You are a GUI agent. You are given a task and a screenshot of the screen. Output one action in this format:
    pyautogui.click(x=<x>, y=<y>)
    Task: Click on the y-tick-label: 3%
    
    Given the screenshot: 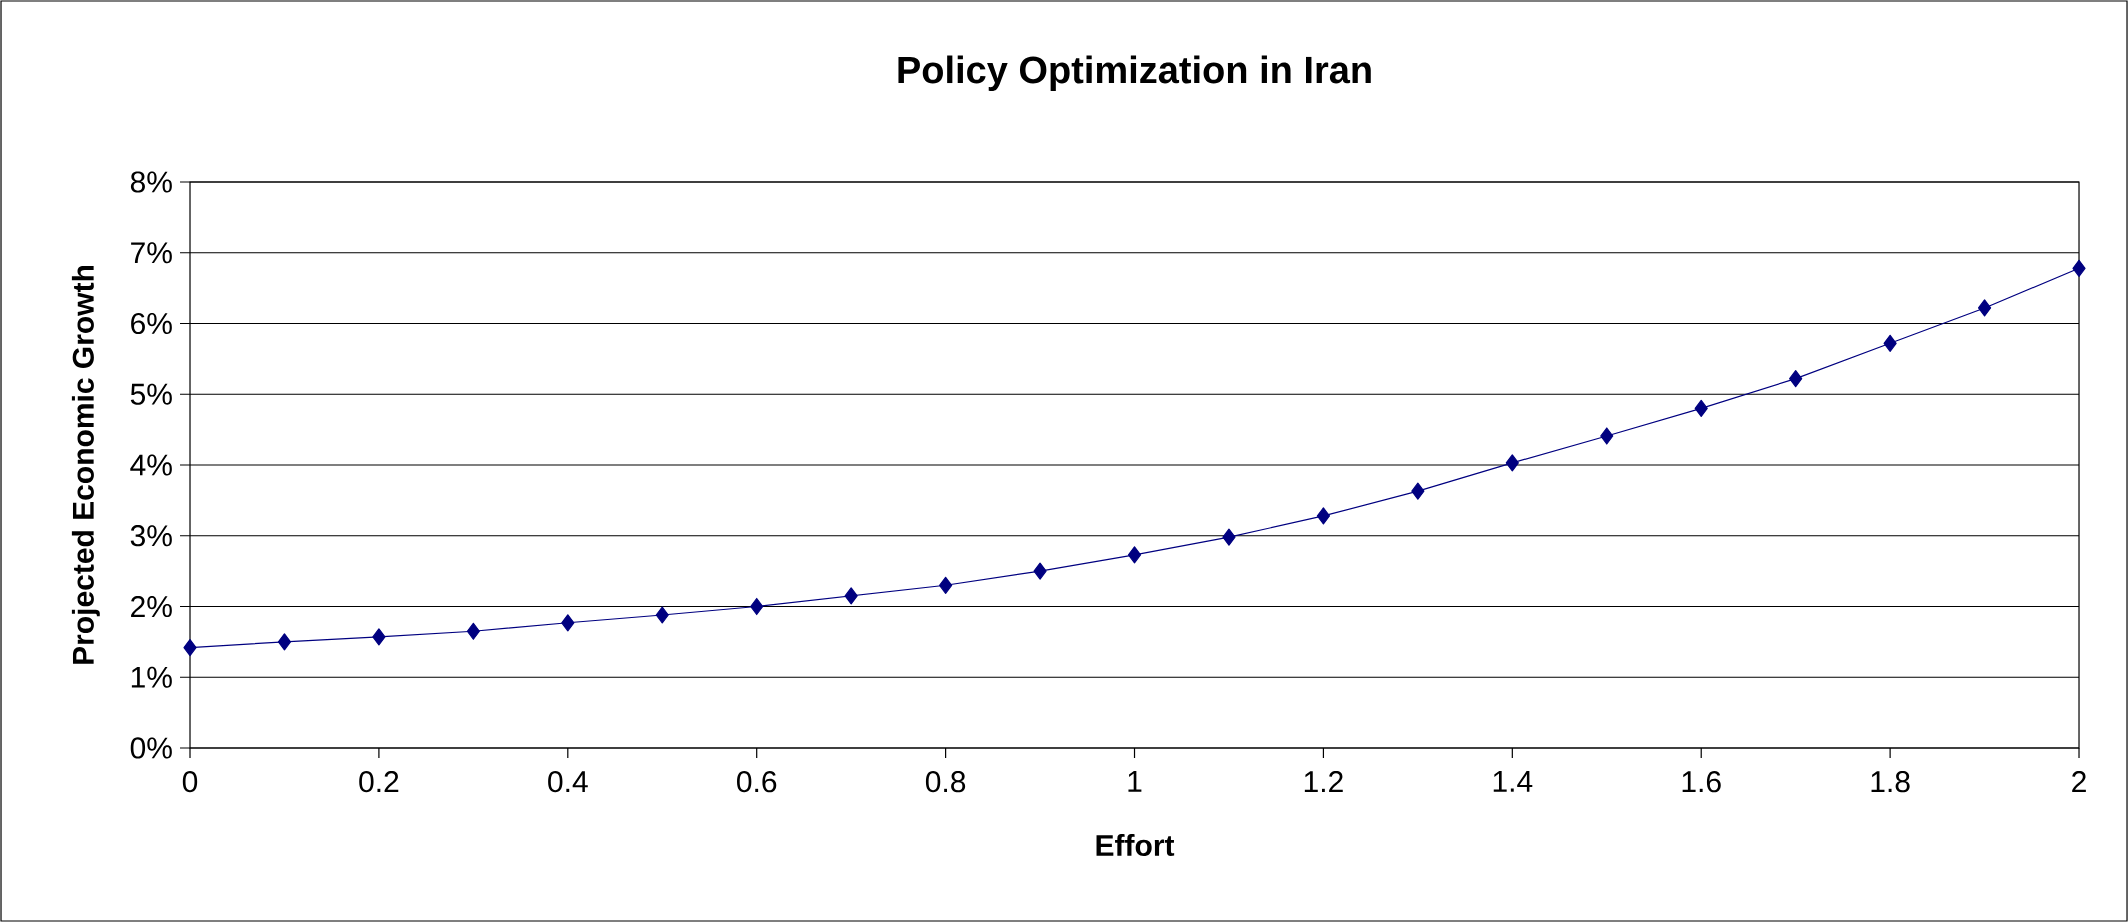 What is the action you would take?
    pyautogui.click(x=151, y=536)
    